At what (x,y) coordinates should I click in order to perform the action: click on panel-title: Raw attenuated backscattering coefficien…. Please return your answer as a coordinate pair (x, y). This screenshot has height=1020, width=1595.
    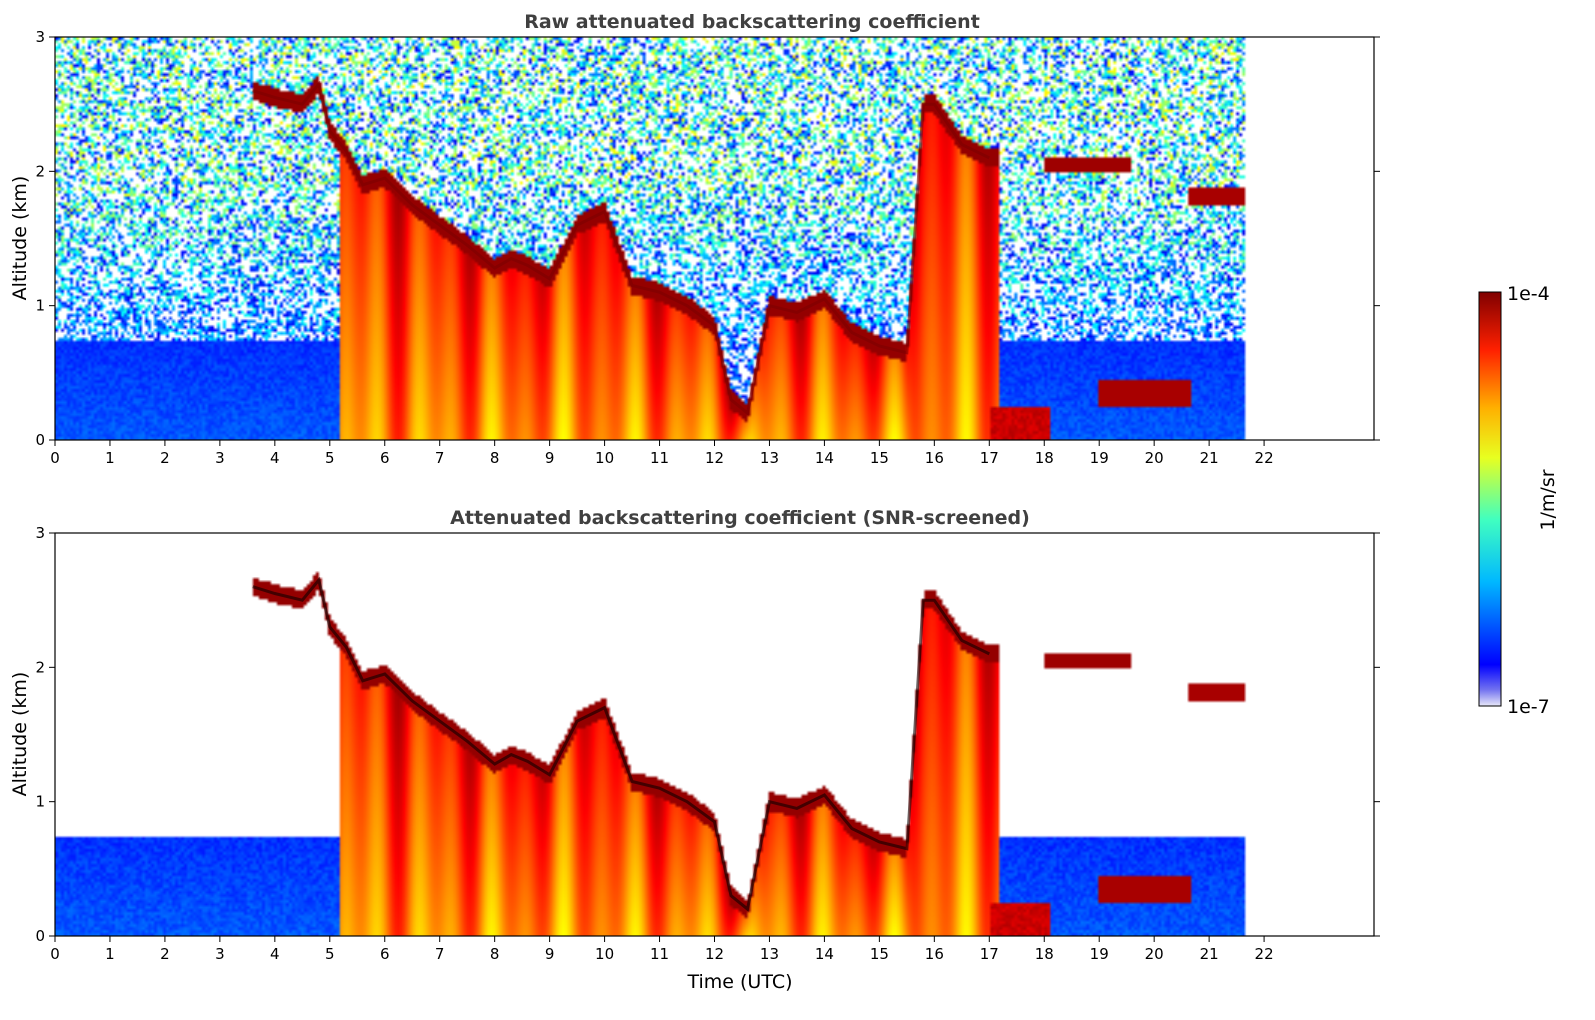
    Looking at the image, I should click on (752, 22).